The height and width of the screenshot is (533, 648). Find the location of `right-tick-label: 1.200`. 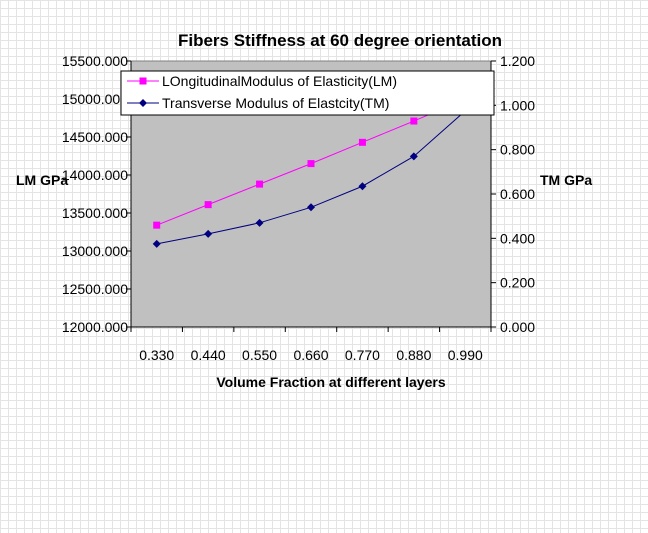

right-tick-label: 1.200 is located at coordinates (517, 61).